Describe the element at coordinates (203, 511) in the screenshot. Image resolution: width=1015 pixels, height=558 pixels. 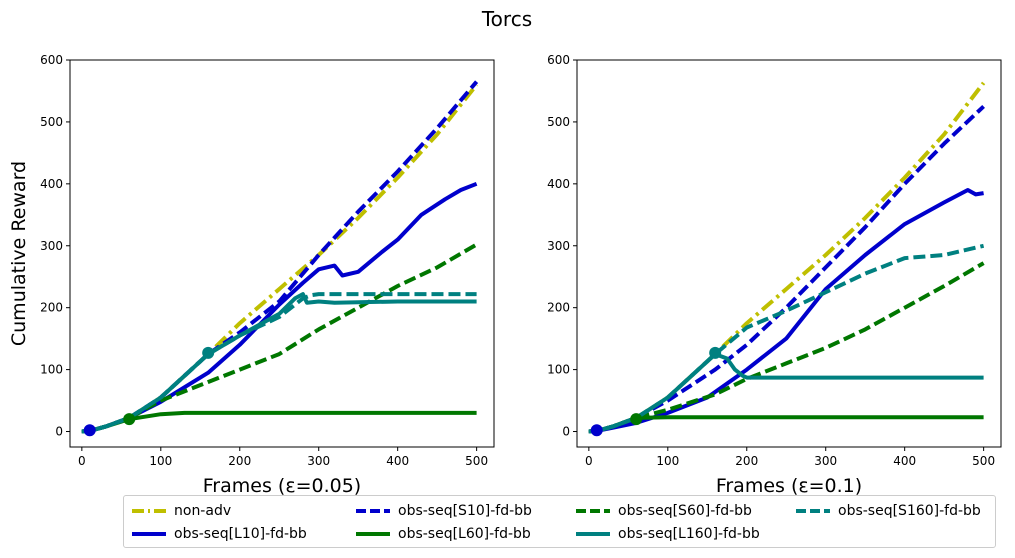
I see `legend-label: non-adv` at that location.